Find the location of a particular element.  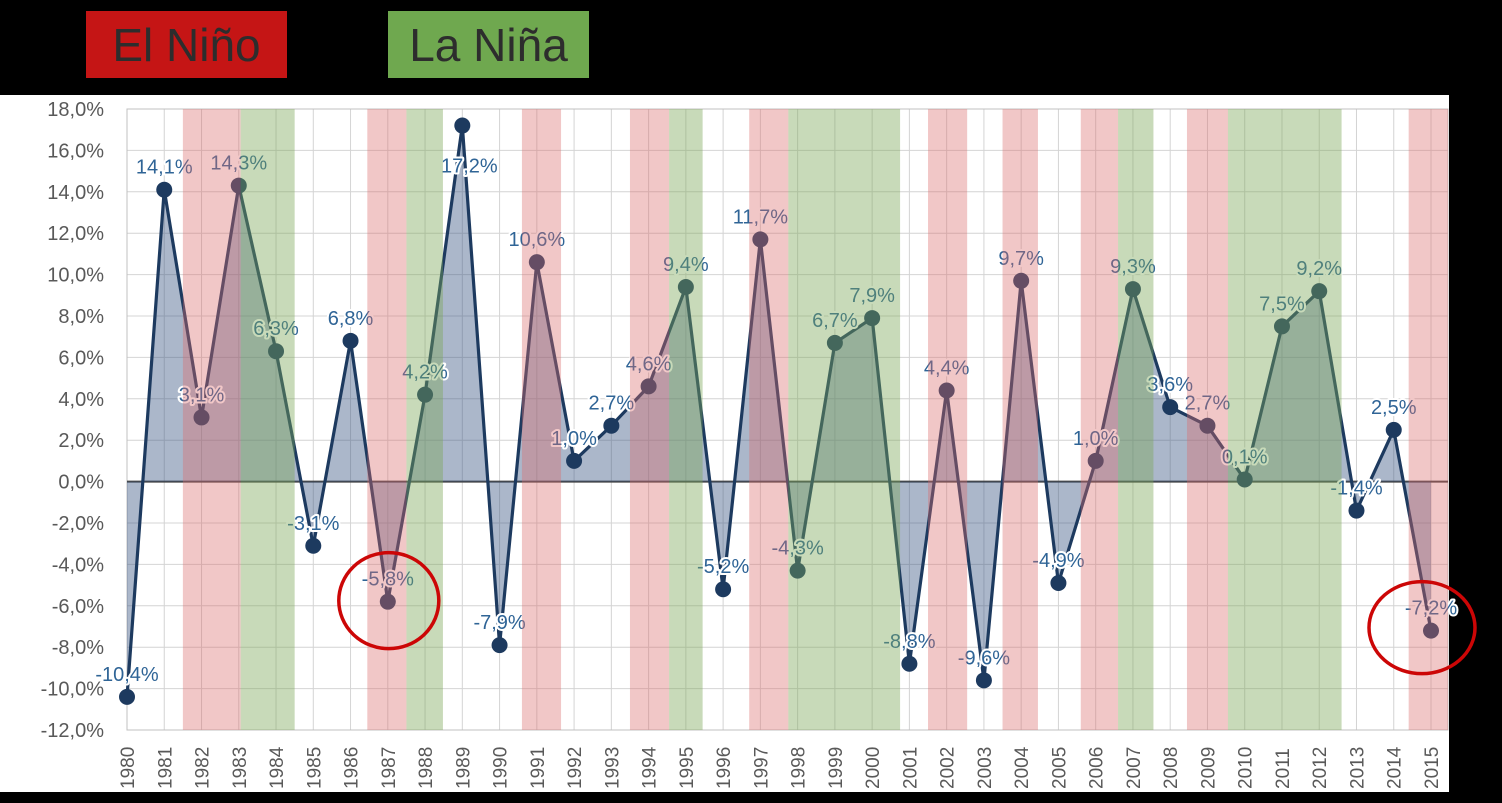

x-tick-label: 1988 is located at coordinates (426, 768).